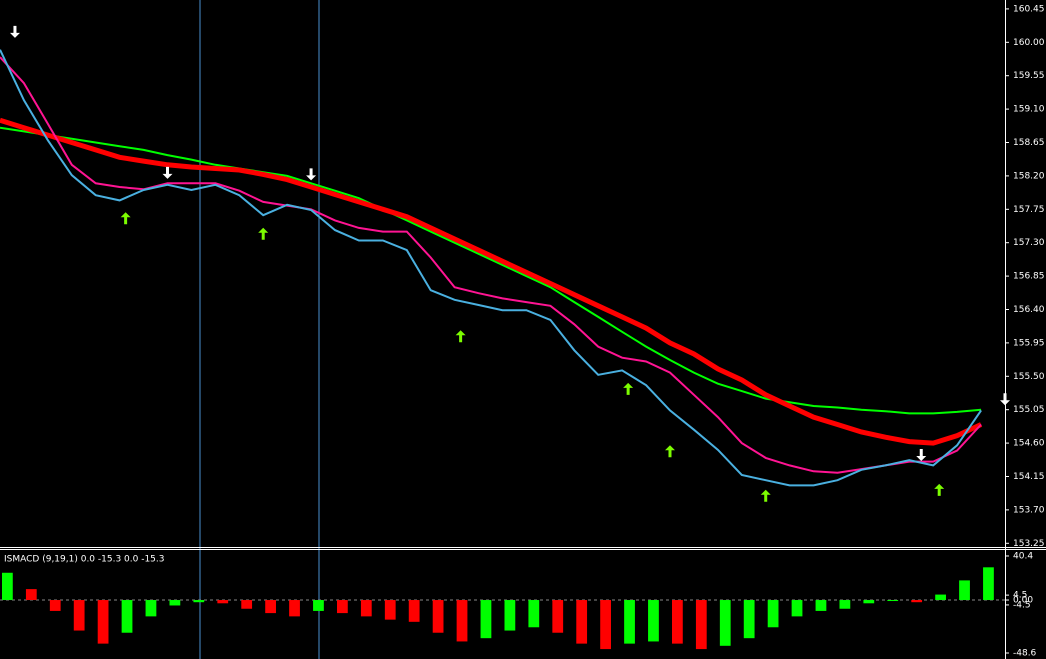 The width and height of the screenshot is (1046, 659). I want to click on y-tick-label: 153.25, so click(1029, 544).